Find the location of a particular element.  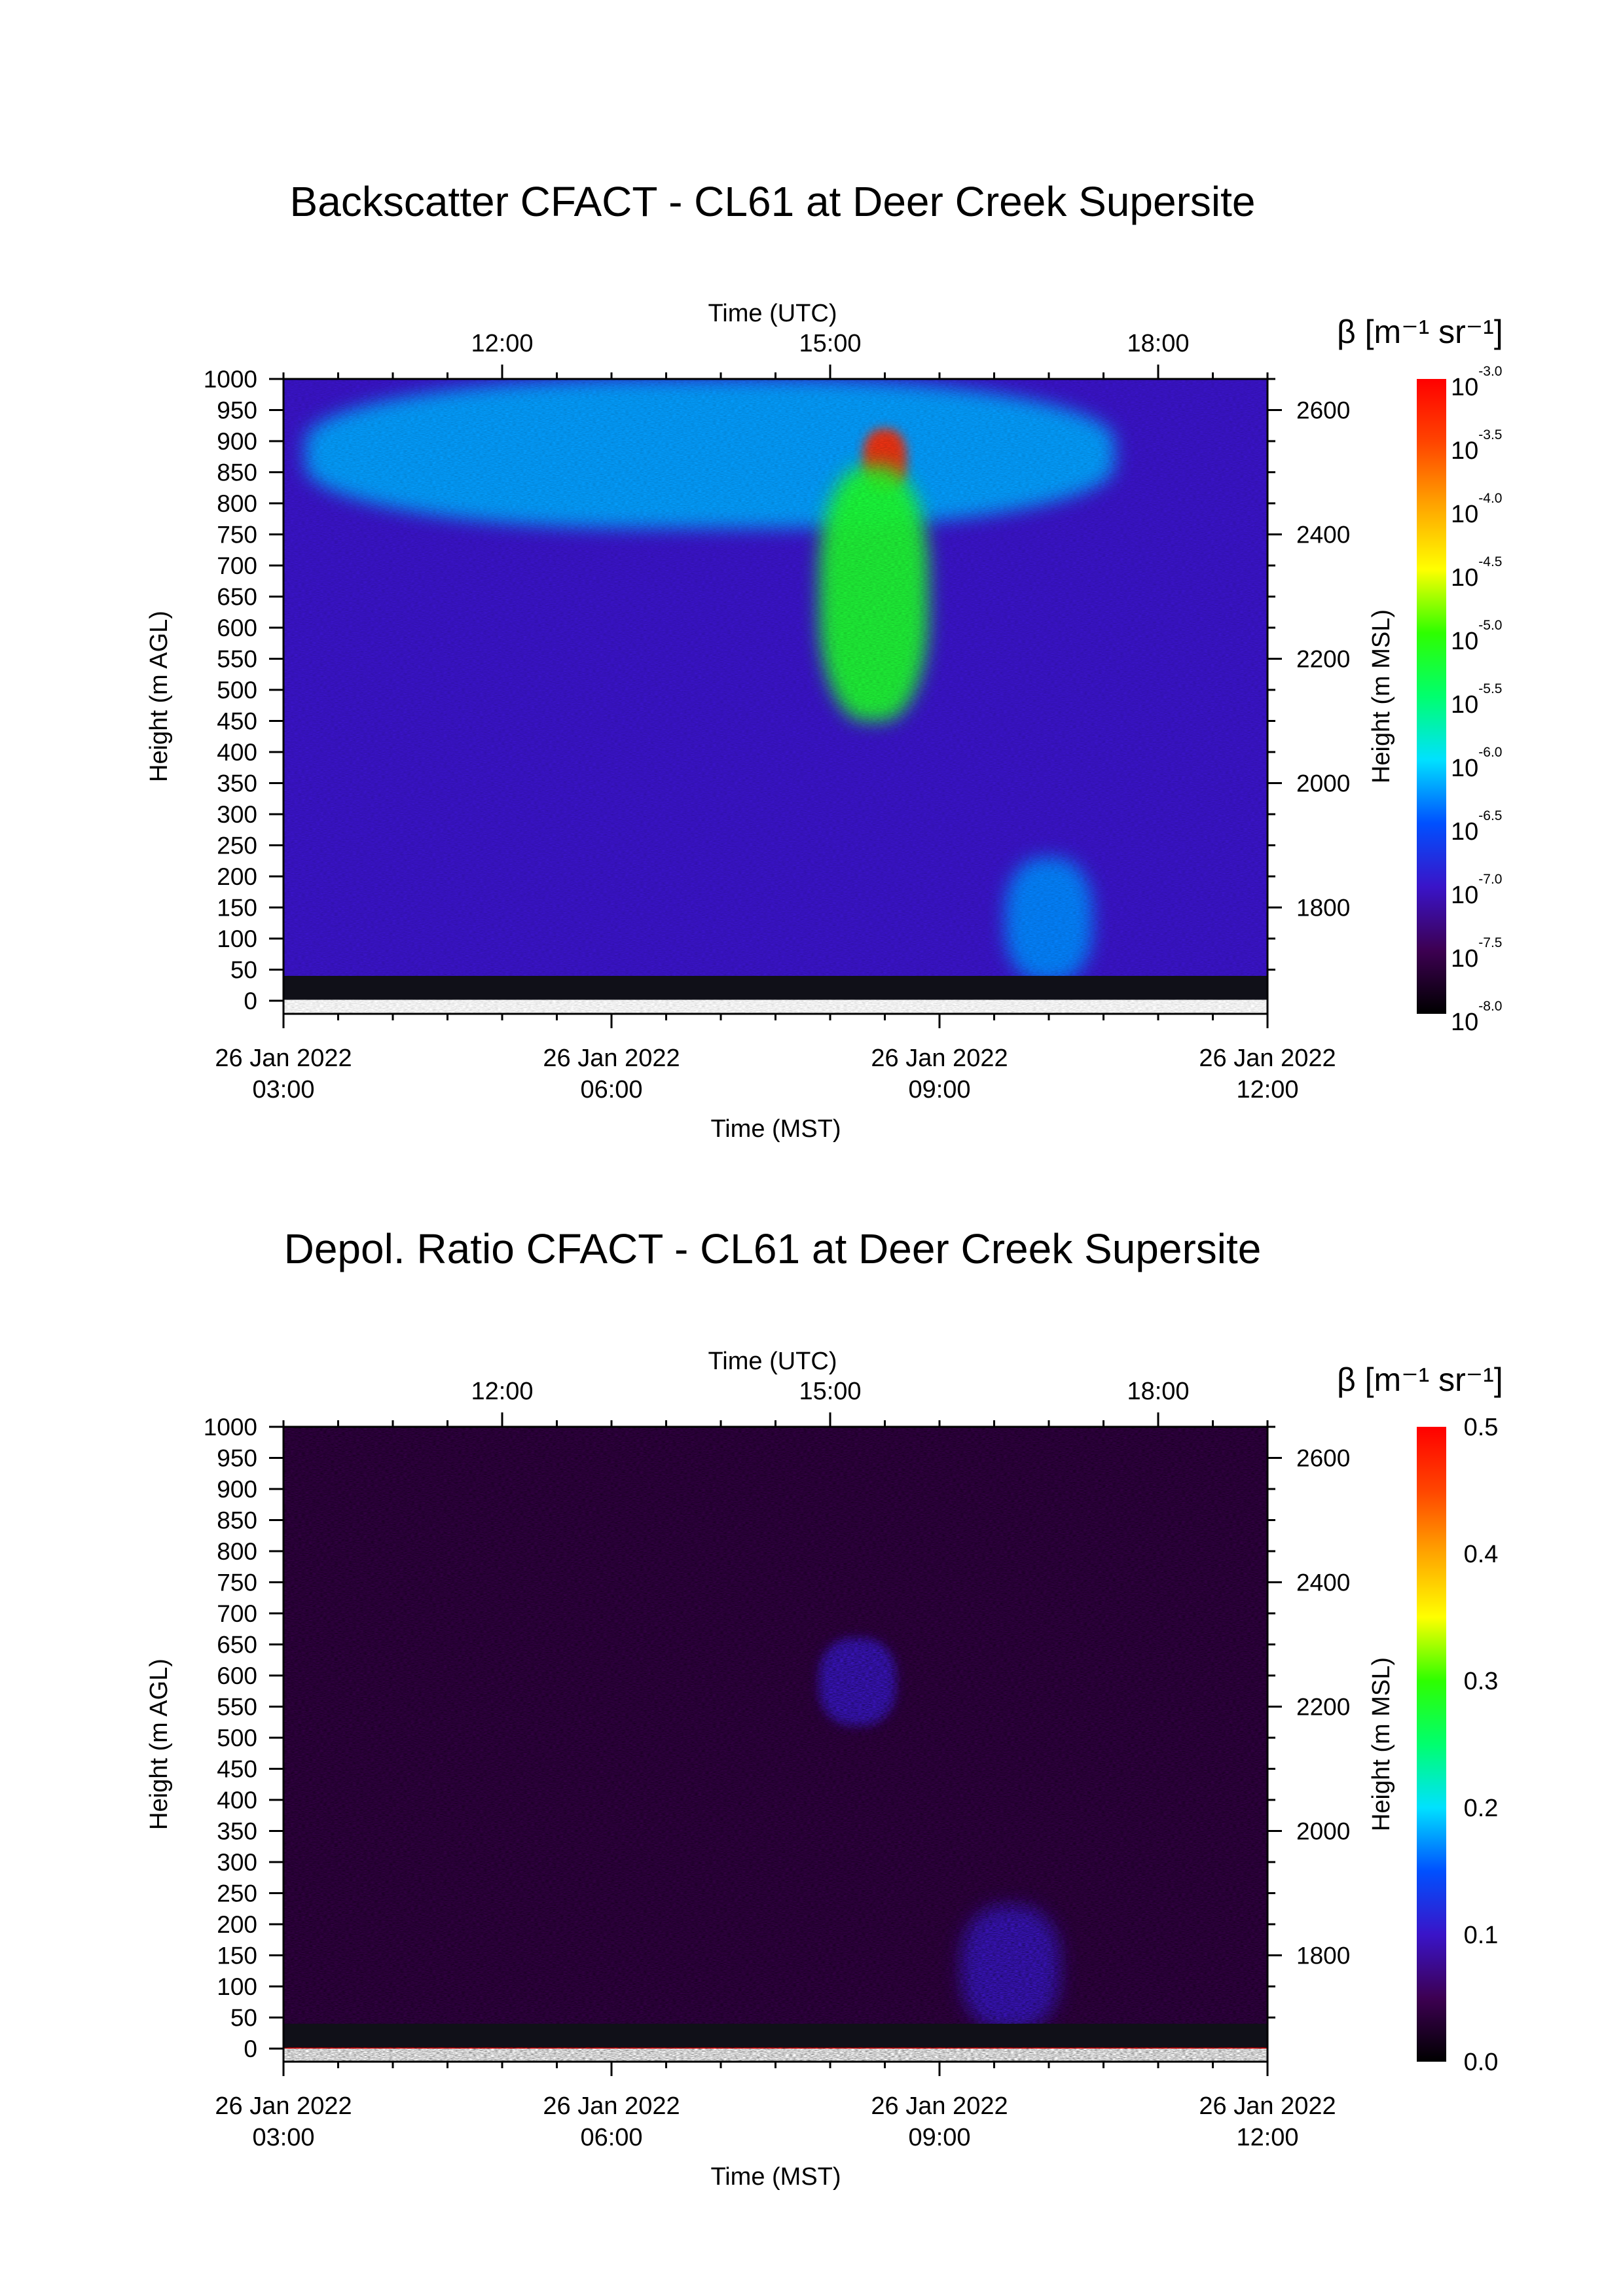

colorbar-tick-label: 0.5 is located at coordinates (1481, 1427).